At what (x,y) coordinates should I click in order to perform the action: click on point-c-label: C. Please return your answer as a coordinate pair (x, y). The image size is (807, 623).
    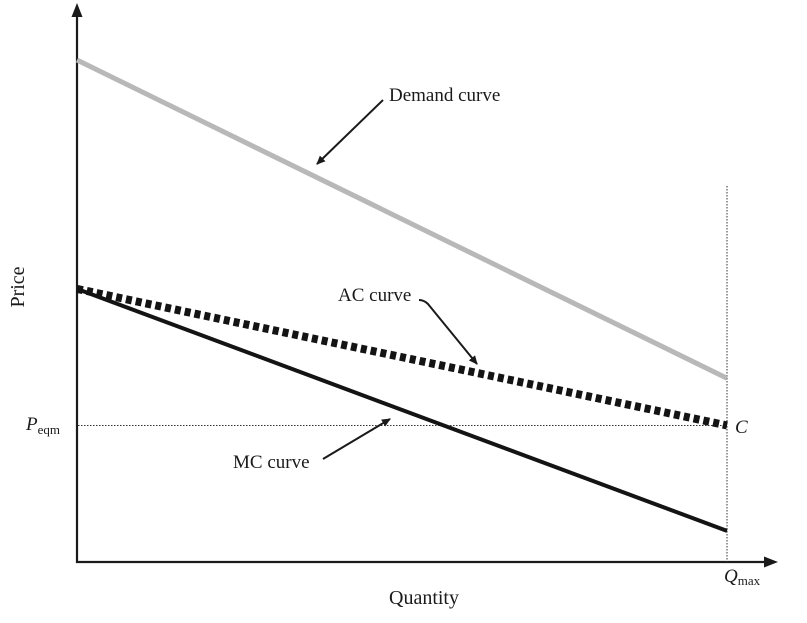
    Looking at the image, I should click on (741, 427).